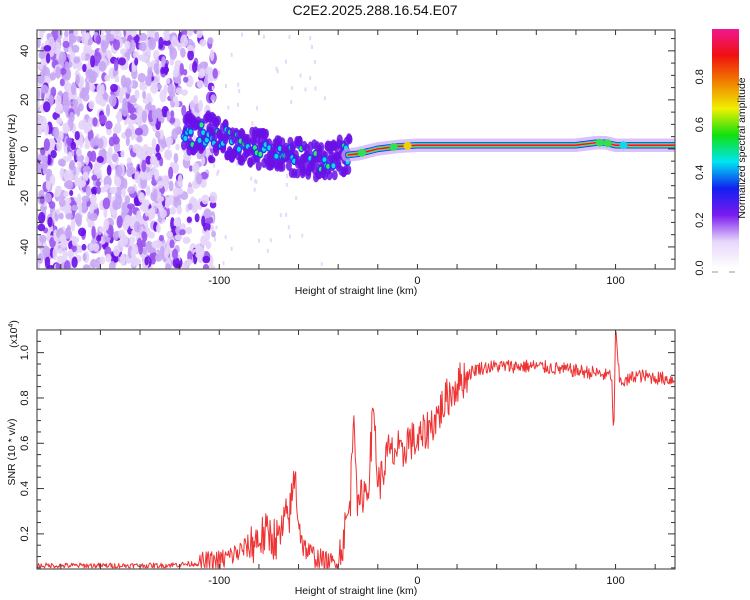 The height and width of the screenshot is (600, 750). Describe the element at coordinates (417, 281) in the screenshot. I see `spectrogram-x-tick-label: 0` at that location.